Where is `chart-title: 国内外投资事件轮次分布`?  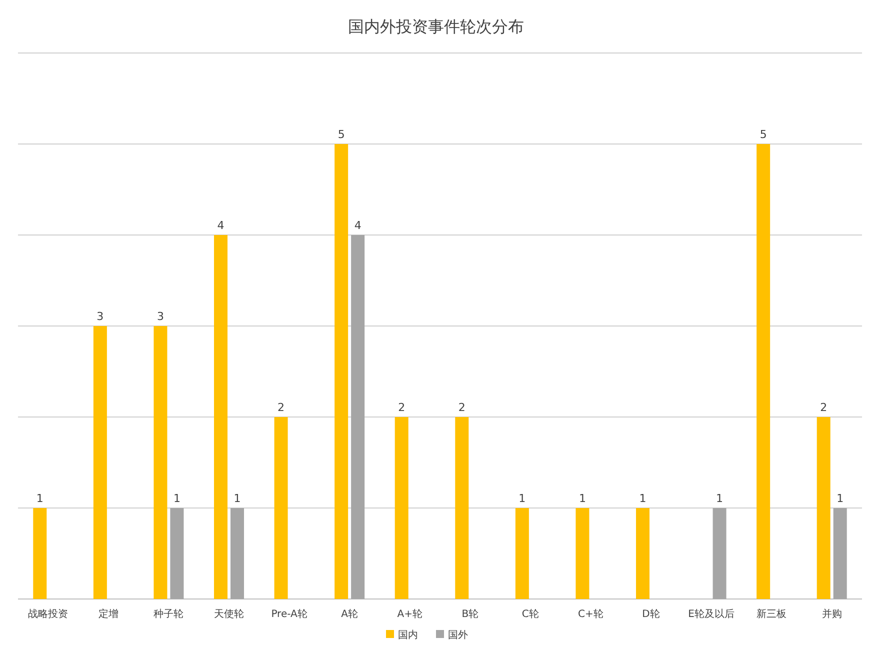
chart-title: 国内外投资事件轮次分布 is located at coordinates (436, 26).